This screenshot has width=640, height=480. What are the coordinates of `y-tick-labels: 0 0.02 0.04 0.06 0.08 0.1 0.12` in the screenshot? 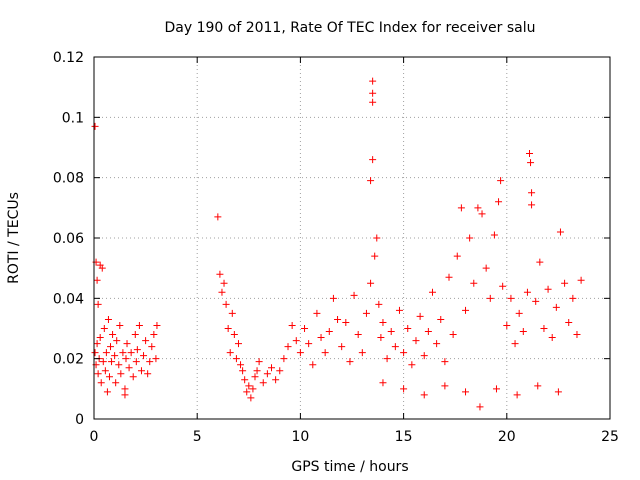 It's located at (68, 239).